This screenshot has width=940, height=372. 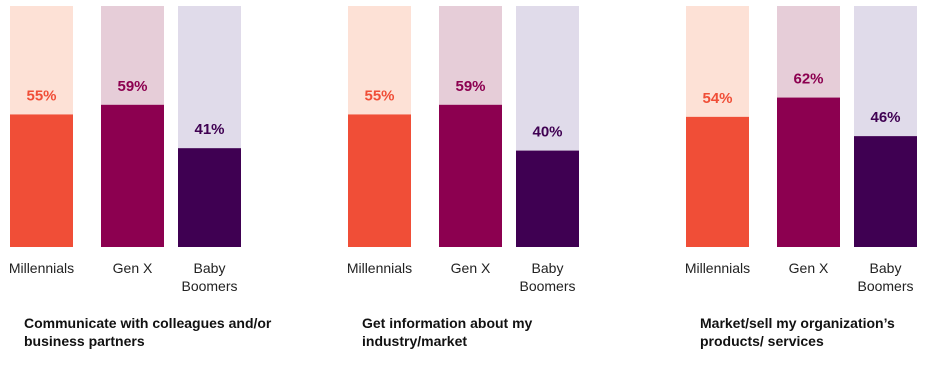 What do you see at coordinates (885, 117) in the screenshot?
I see `value-label-boomers: 46%` at bounding box center [885, 117].